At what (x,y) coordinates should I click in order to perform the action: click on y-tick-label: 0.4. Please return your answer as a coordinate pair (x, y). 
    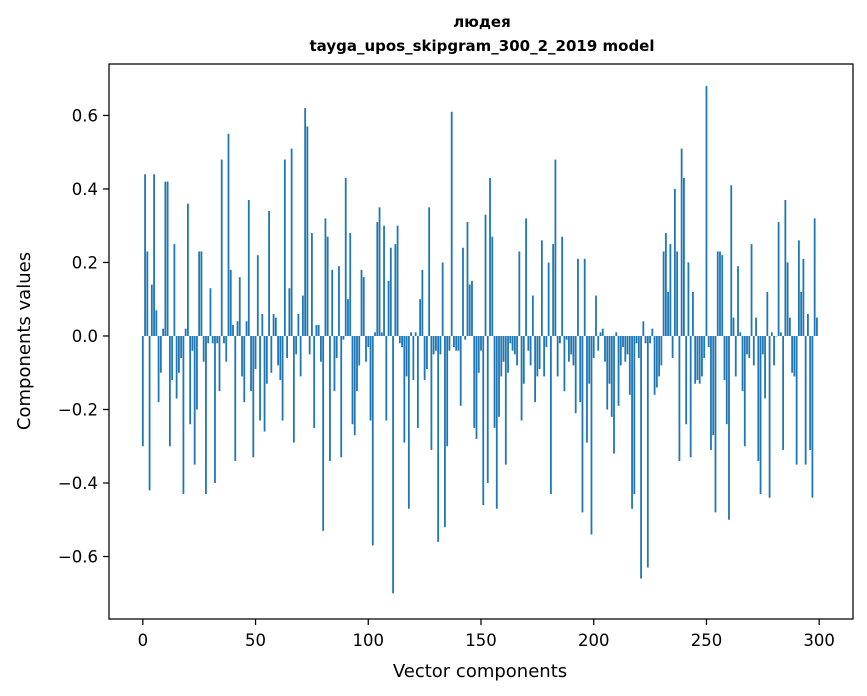
    Looking at the image, I should click on (85, 189).